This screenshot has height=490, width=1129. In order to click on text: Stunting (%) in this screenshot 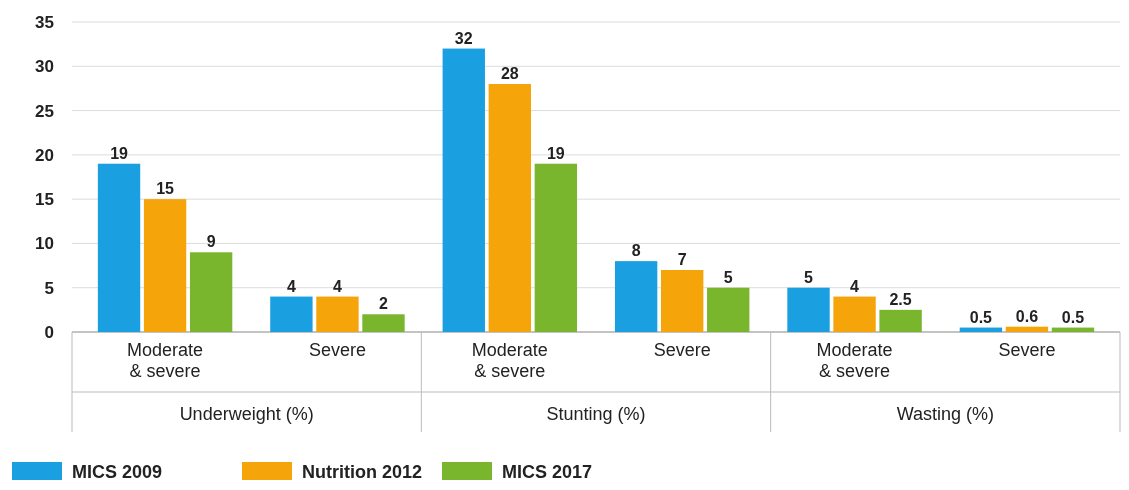, I will do `click(596, 414)`.